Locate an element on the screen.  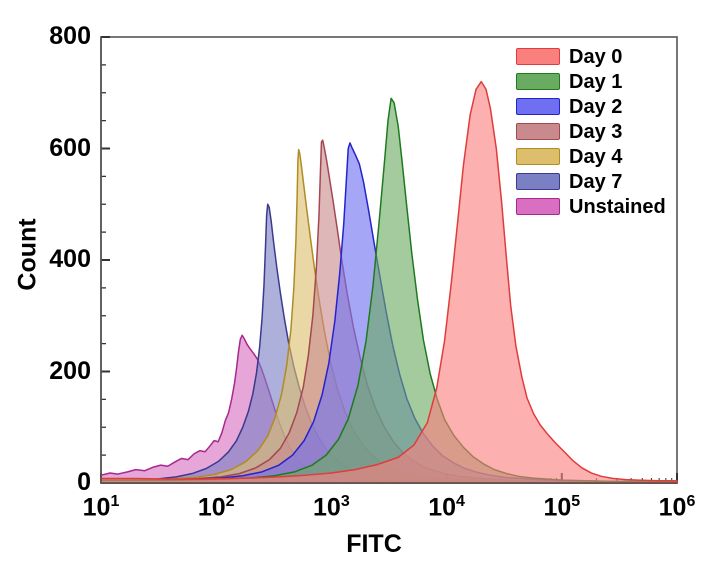
y-tick-600: 600 is located at coordinates (70, 147).